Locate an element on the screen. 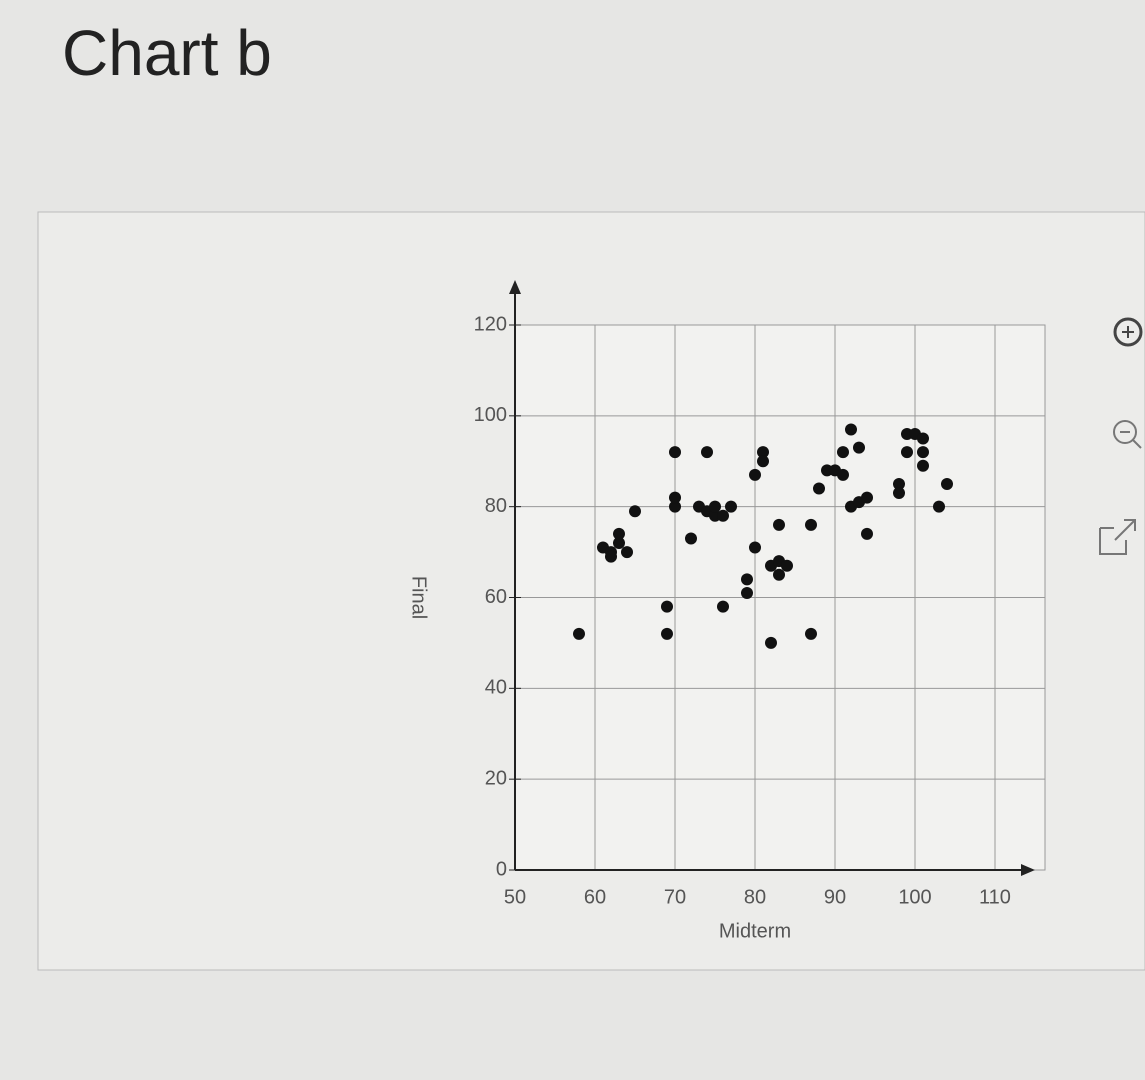  x-tick-label: 80 is located at coordinates (755, 897).